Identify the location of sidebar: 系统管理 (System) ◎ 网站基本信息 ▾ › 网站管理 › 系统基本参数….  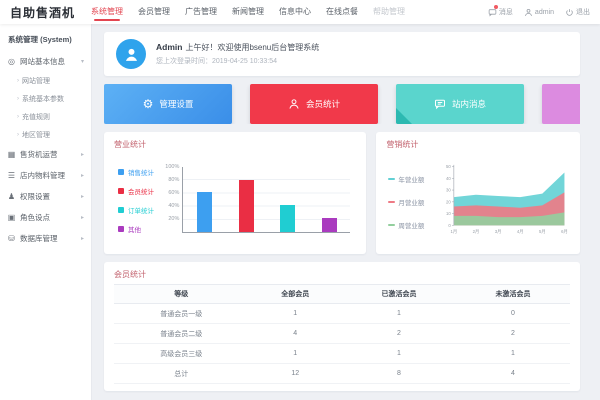
(46, 212).